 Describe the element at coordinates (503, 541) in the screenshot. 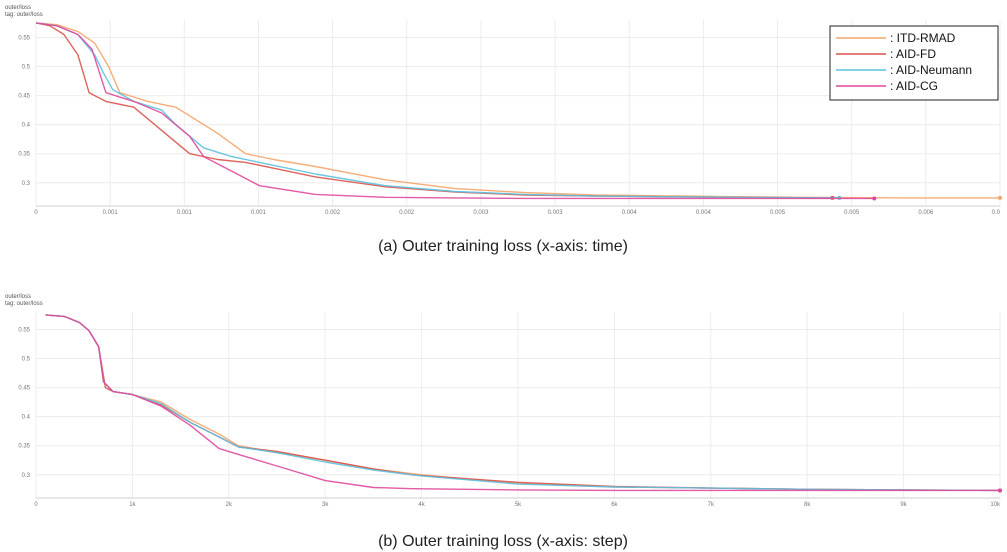

I see `panel-b-caption: (b) Outer training loss (x-axis: step)` at that location.